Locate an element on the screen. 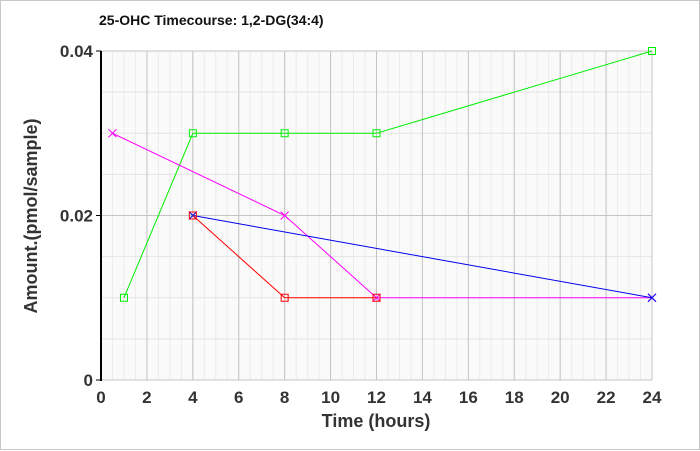 This screenshot has width=700, height=451. y-tick-label: 0.02 is located at coordinates (76, 216).